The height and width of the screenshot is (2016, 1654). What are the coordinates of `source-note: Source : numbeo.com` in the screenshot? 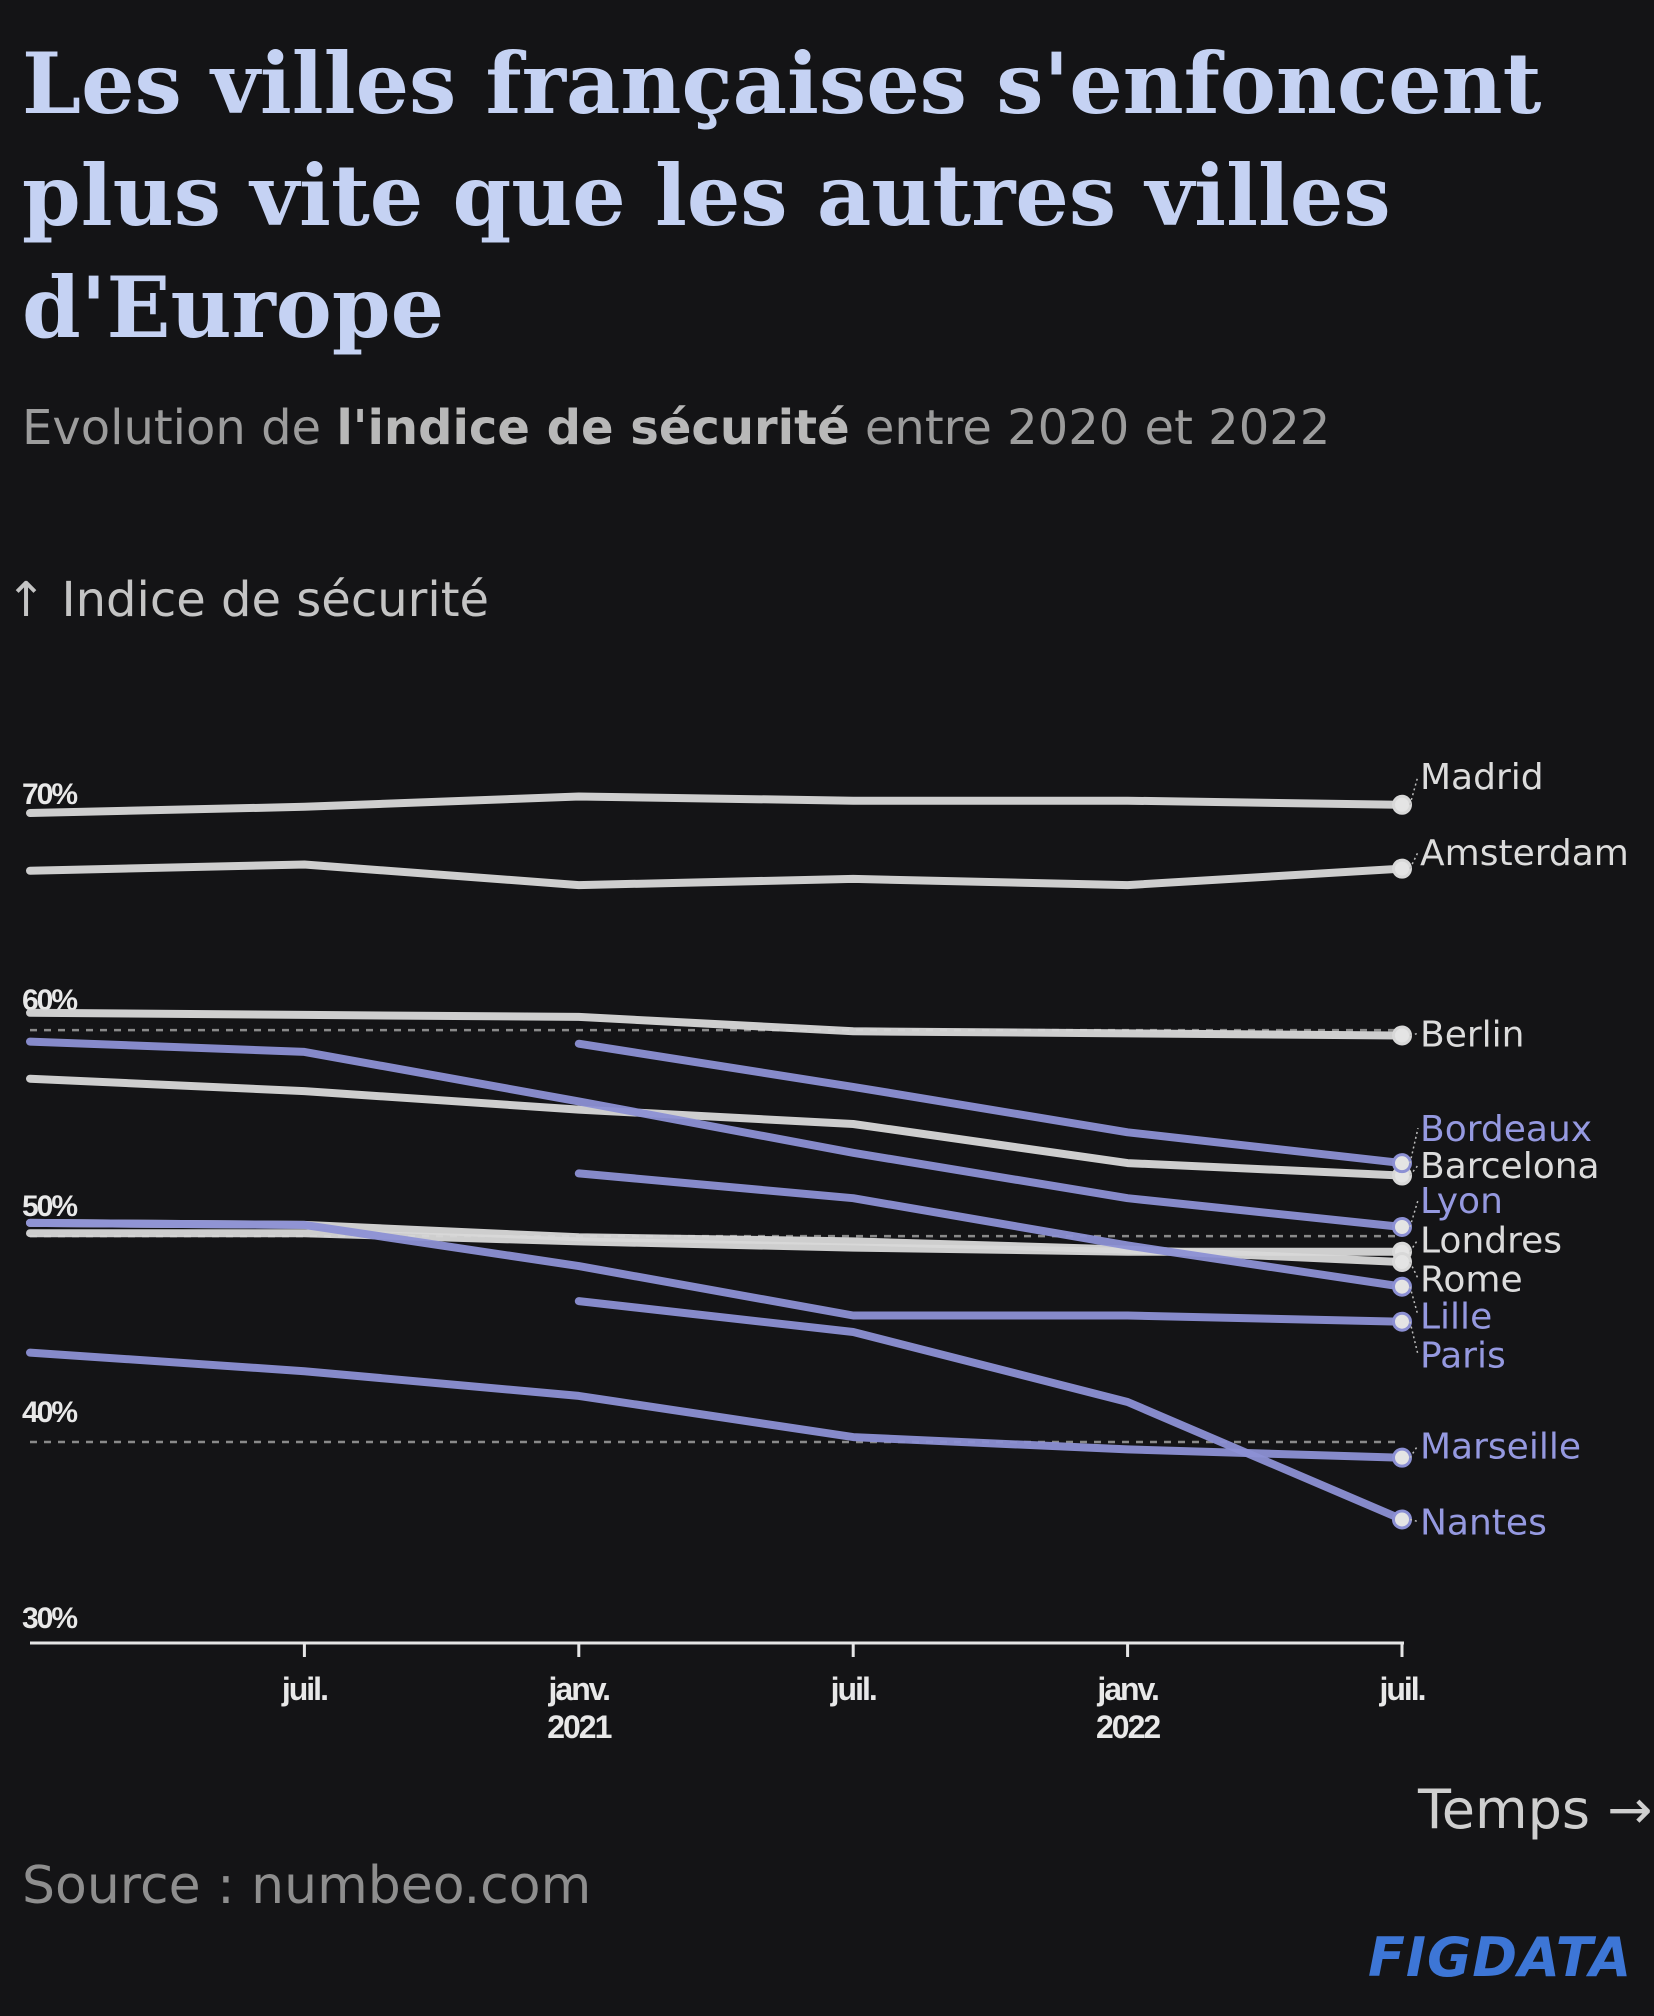 It's located at (307, 1886).